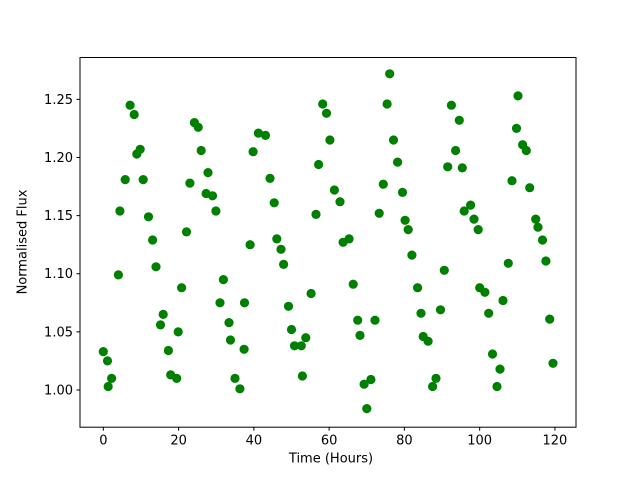  What do you see at coordinates (58, 332) in the screenshot?
I see `y-tick-label: 1.05` at bounding box center [58, 332].